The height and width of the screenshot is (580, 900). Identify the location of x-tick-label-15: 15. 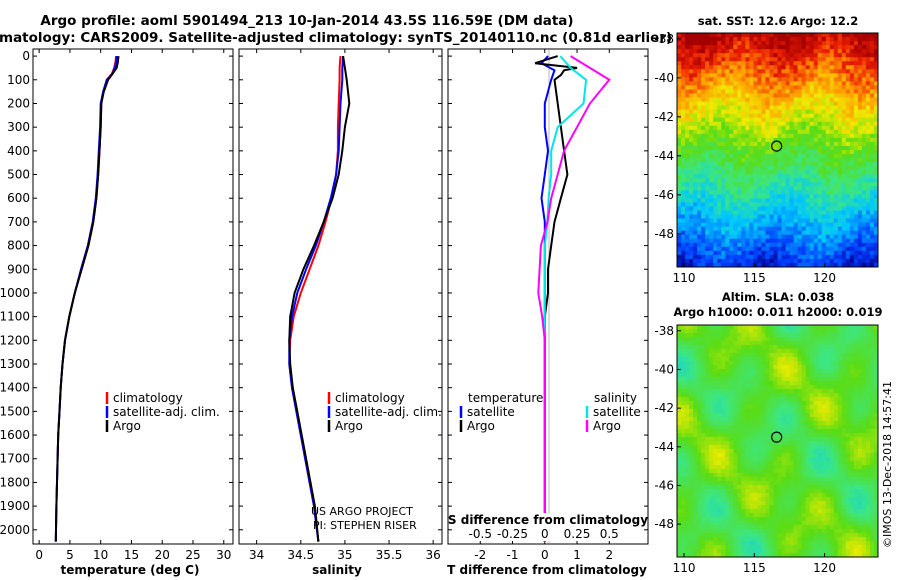
(131, 555).